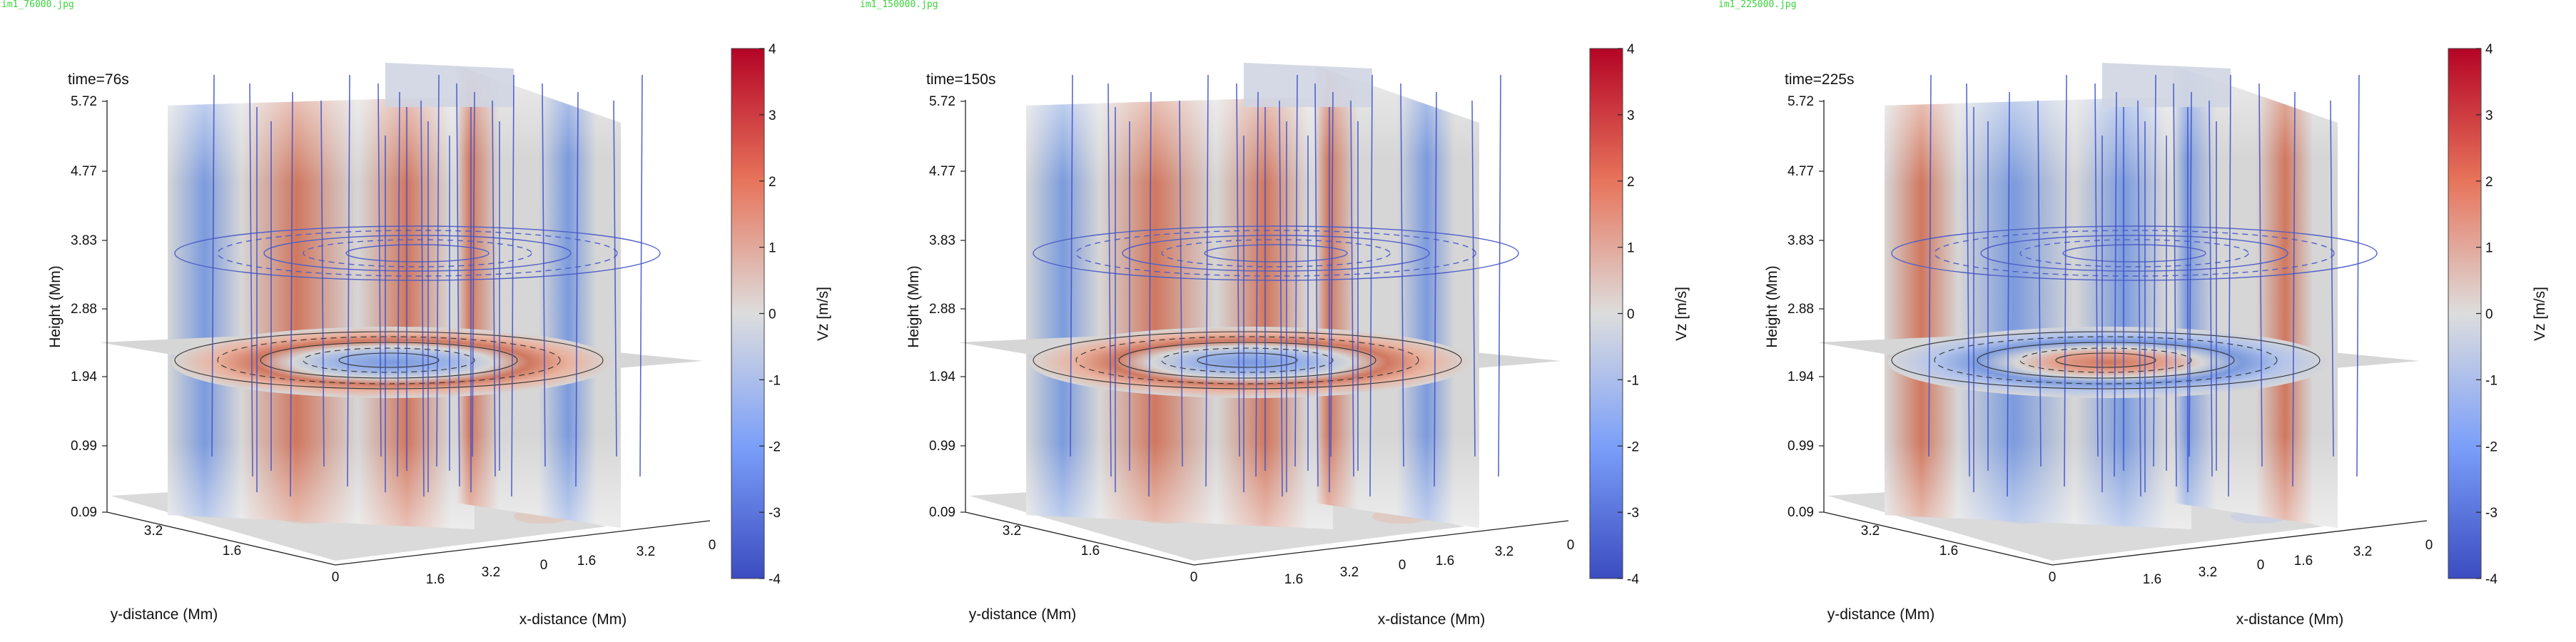 The width and height of the screenshot is (2576, 642). What do you see at coordinates (1819, 79) in the screenshot?
I see `time-label: time=225s` at bounding box center [1819, 79].